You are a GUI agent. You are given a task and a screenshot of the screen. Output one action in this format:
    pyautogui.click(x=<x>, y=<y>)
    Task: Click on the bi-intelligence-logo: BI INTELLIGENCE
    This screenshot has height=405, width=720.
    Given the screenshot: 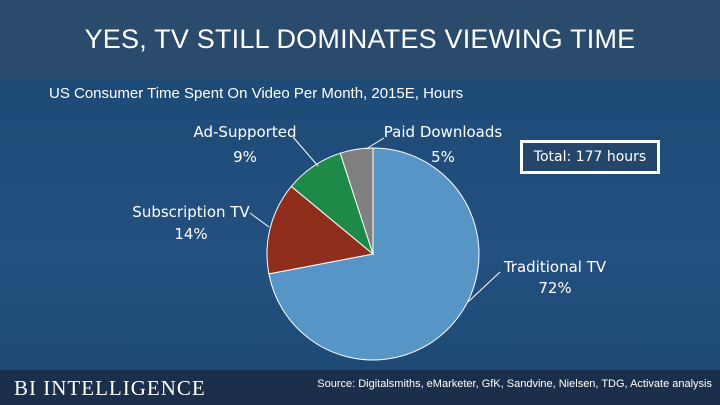 What is the action you would take?
    pyautogui.click(x=110, y=388)
    